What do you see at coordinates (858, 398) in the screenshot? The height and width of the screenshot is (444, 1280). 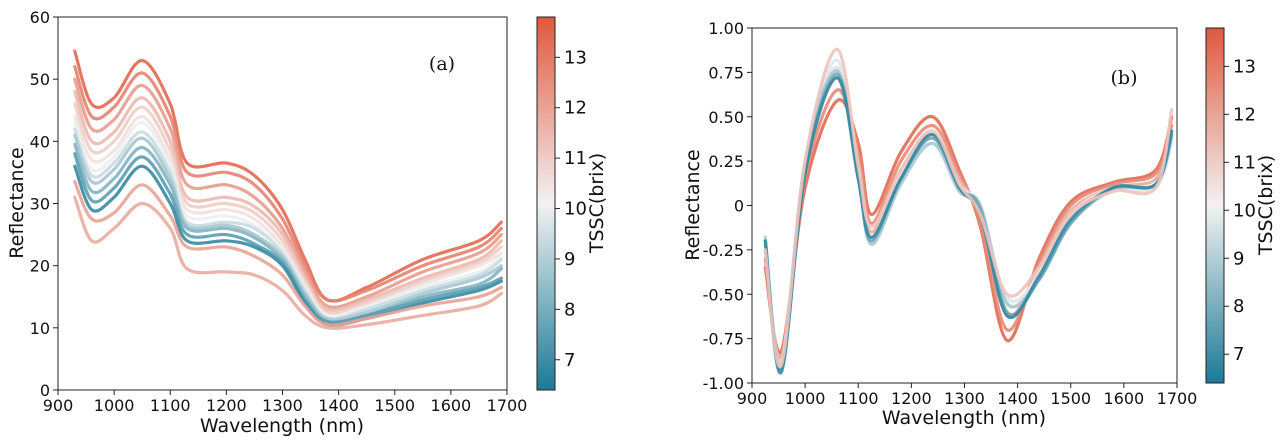 I see `chart-b-xtick-label: 1100` at bounding box center [858, 398].